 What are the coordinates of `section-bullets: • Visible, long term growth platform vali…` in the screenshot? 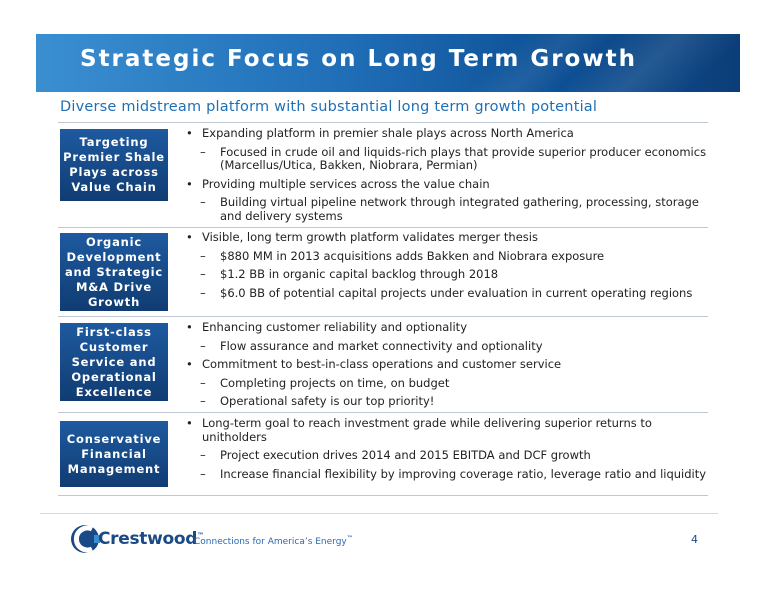 It's located at (444, 267).